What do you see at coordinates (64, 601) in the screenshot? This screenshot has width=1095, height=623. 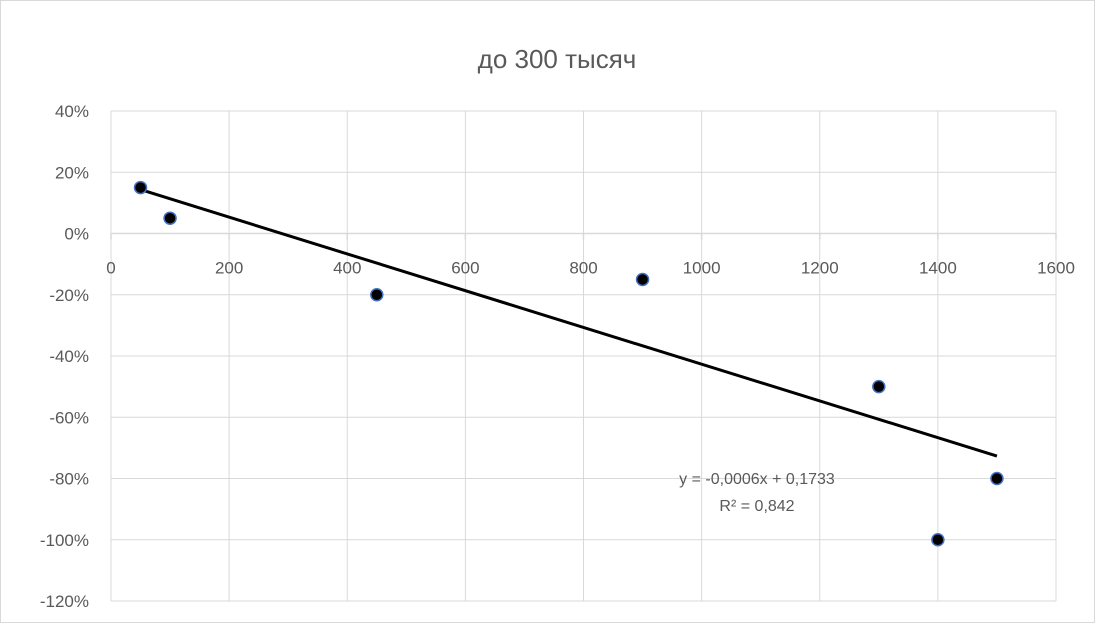 I see `y-tick-label: -120%` at bounding box center [64, 601].